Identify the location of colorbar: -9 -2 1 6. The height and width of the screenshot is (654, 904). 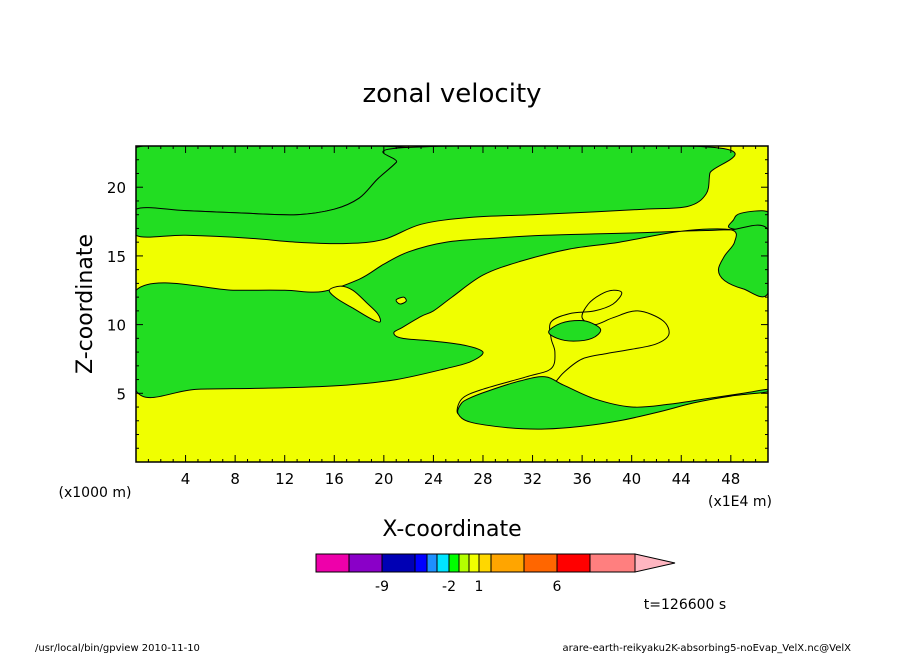
(495, 574).